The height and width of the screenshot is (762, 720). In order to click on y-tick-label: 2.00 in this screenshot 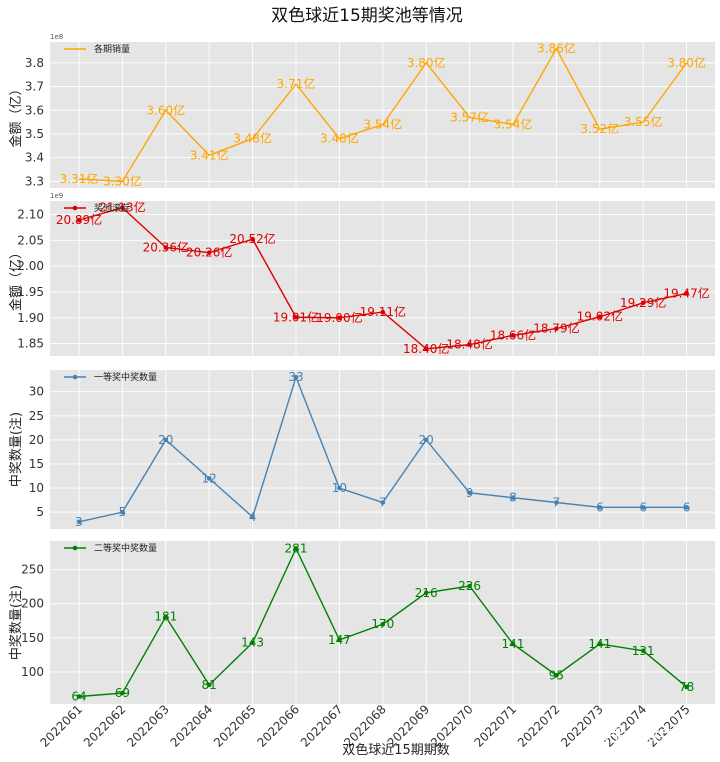, I will do `click(30, 266)`.